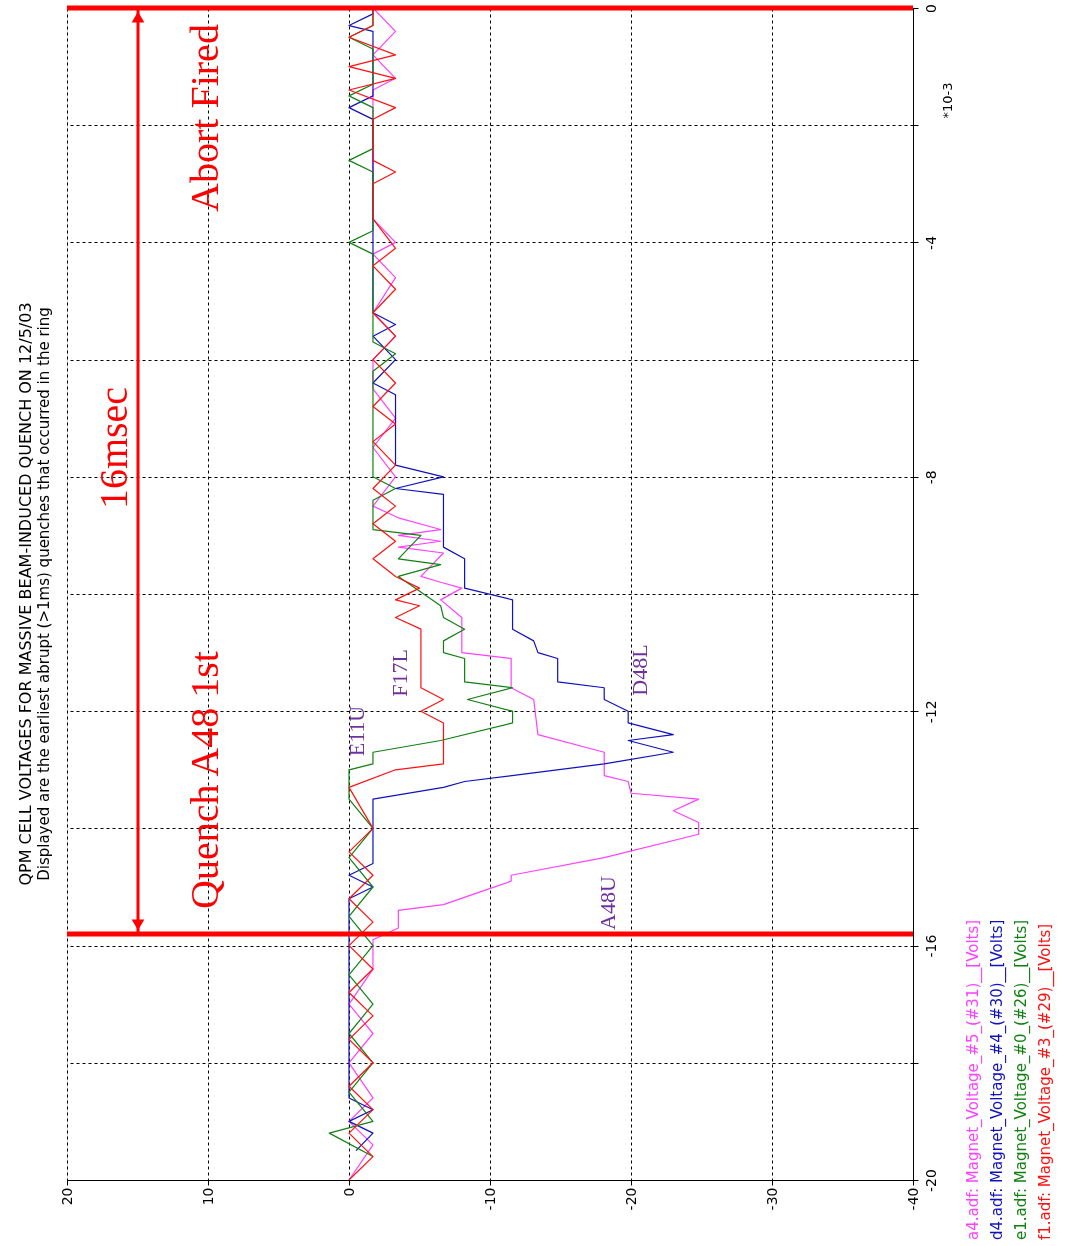 The width and height of the screenshot is (1067, 1246). What do you see at coordinates (44, 594) in the screenshot?
I see `text: Displayed are the earliest abrupt (>1ms) quenches that occurred in the ring` at bounding box center [44, 594].